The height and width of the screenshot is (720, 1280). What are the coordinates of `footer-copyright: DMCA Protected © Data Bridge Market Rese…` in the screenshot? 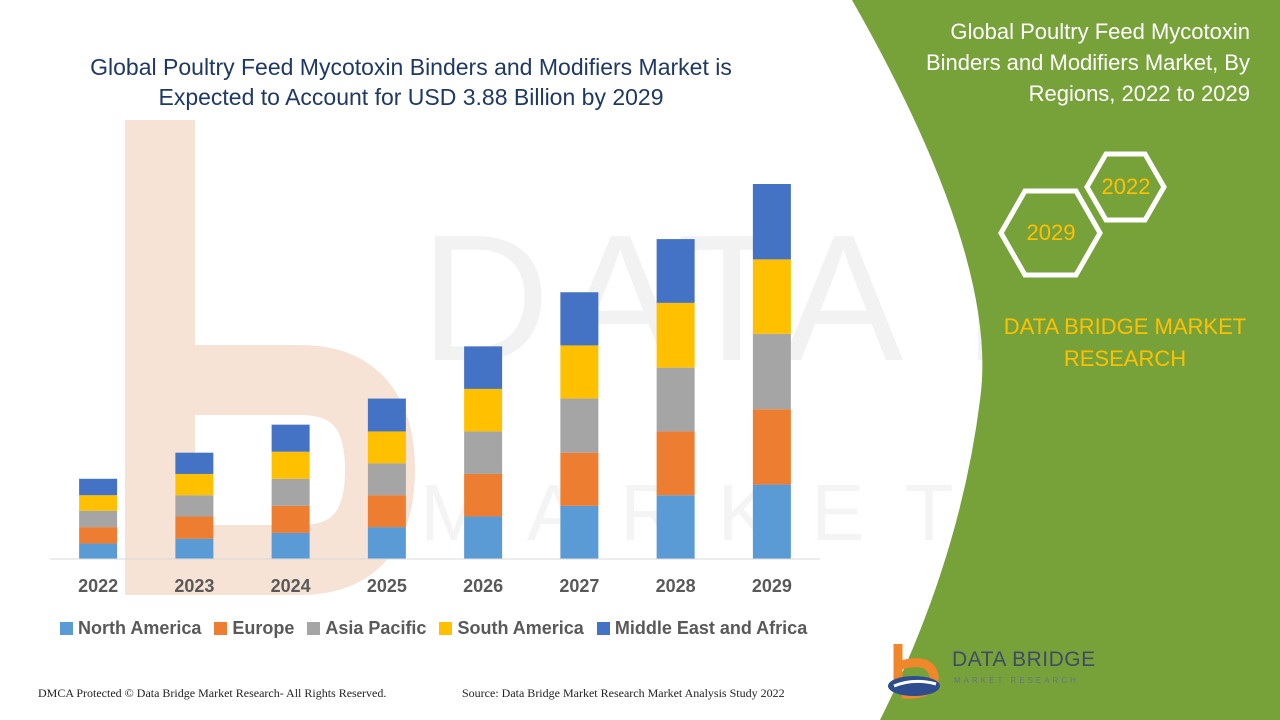 It's located at (212, 693).